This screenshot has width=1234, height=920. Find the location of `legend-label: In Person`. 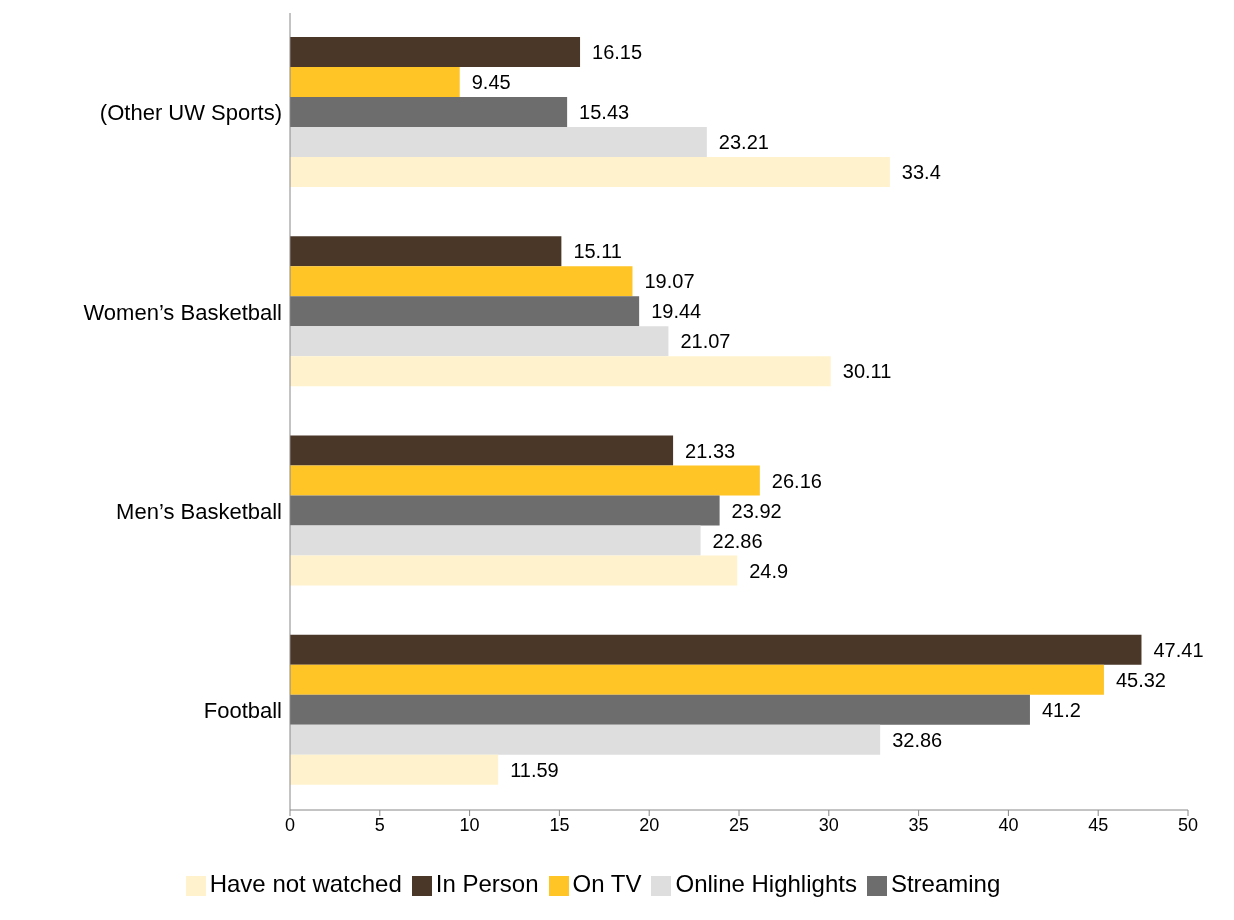

legend-label: In Person is located at coordinates (487, 883).